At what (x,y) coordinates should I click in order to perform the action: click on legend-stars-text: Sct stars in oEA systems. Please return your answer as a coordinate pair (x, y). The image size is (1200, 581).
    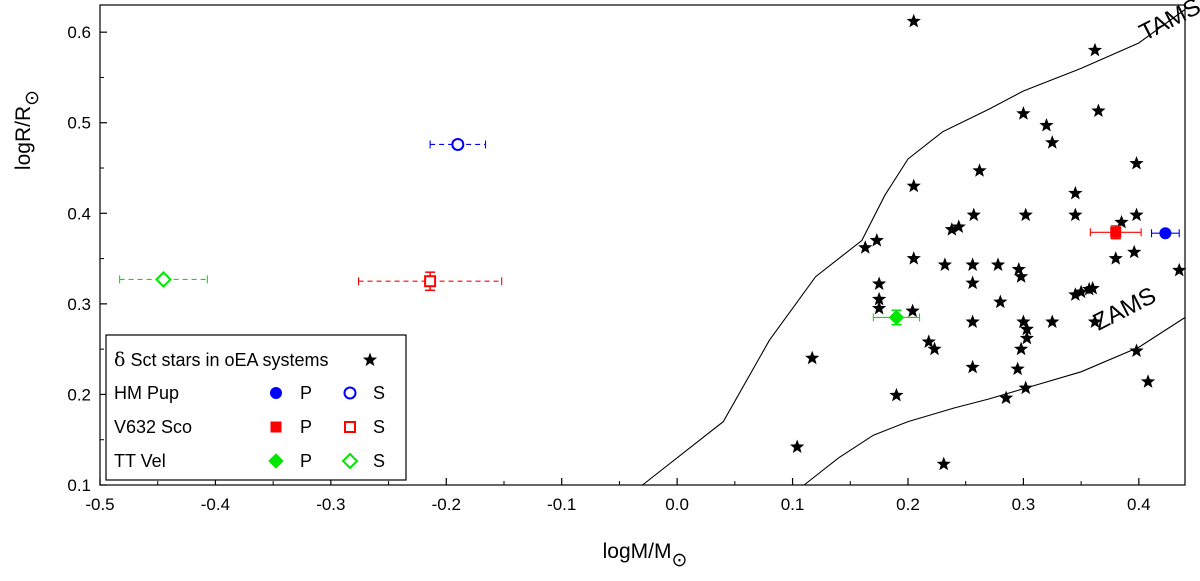
    Looking at the image, I should click on (226, 360).